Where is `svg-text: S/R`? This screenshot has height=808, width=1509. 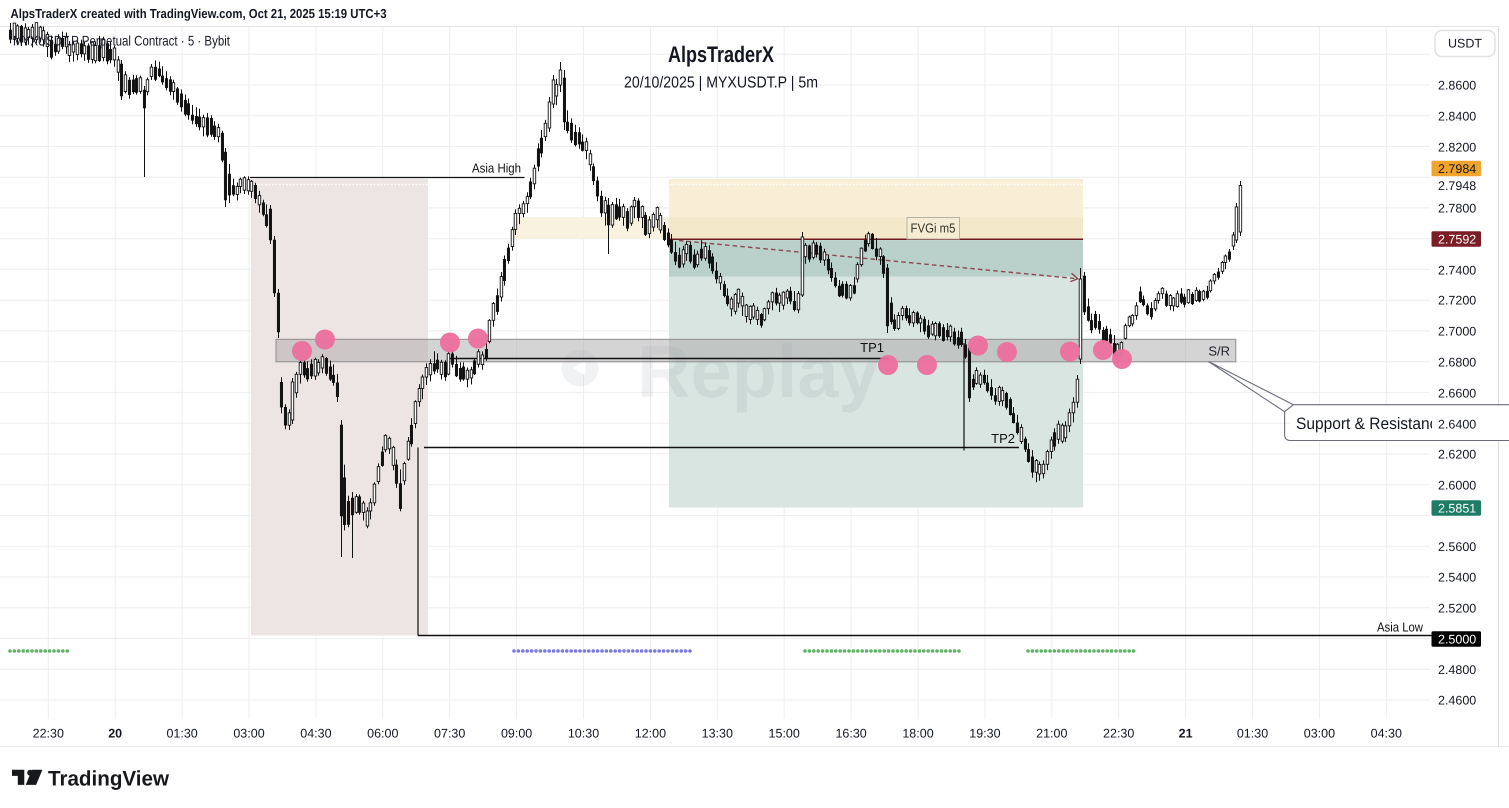
svg-text: S/R is located at coordinates (1219, 351).